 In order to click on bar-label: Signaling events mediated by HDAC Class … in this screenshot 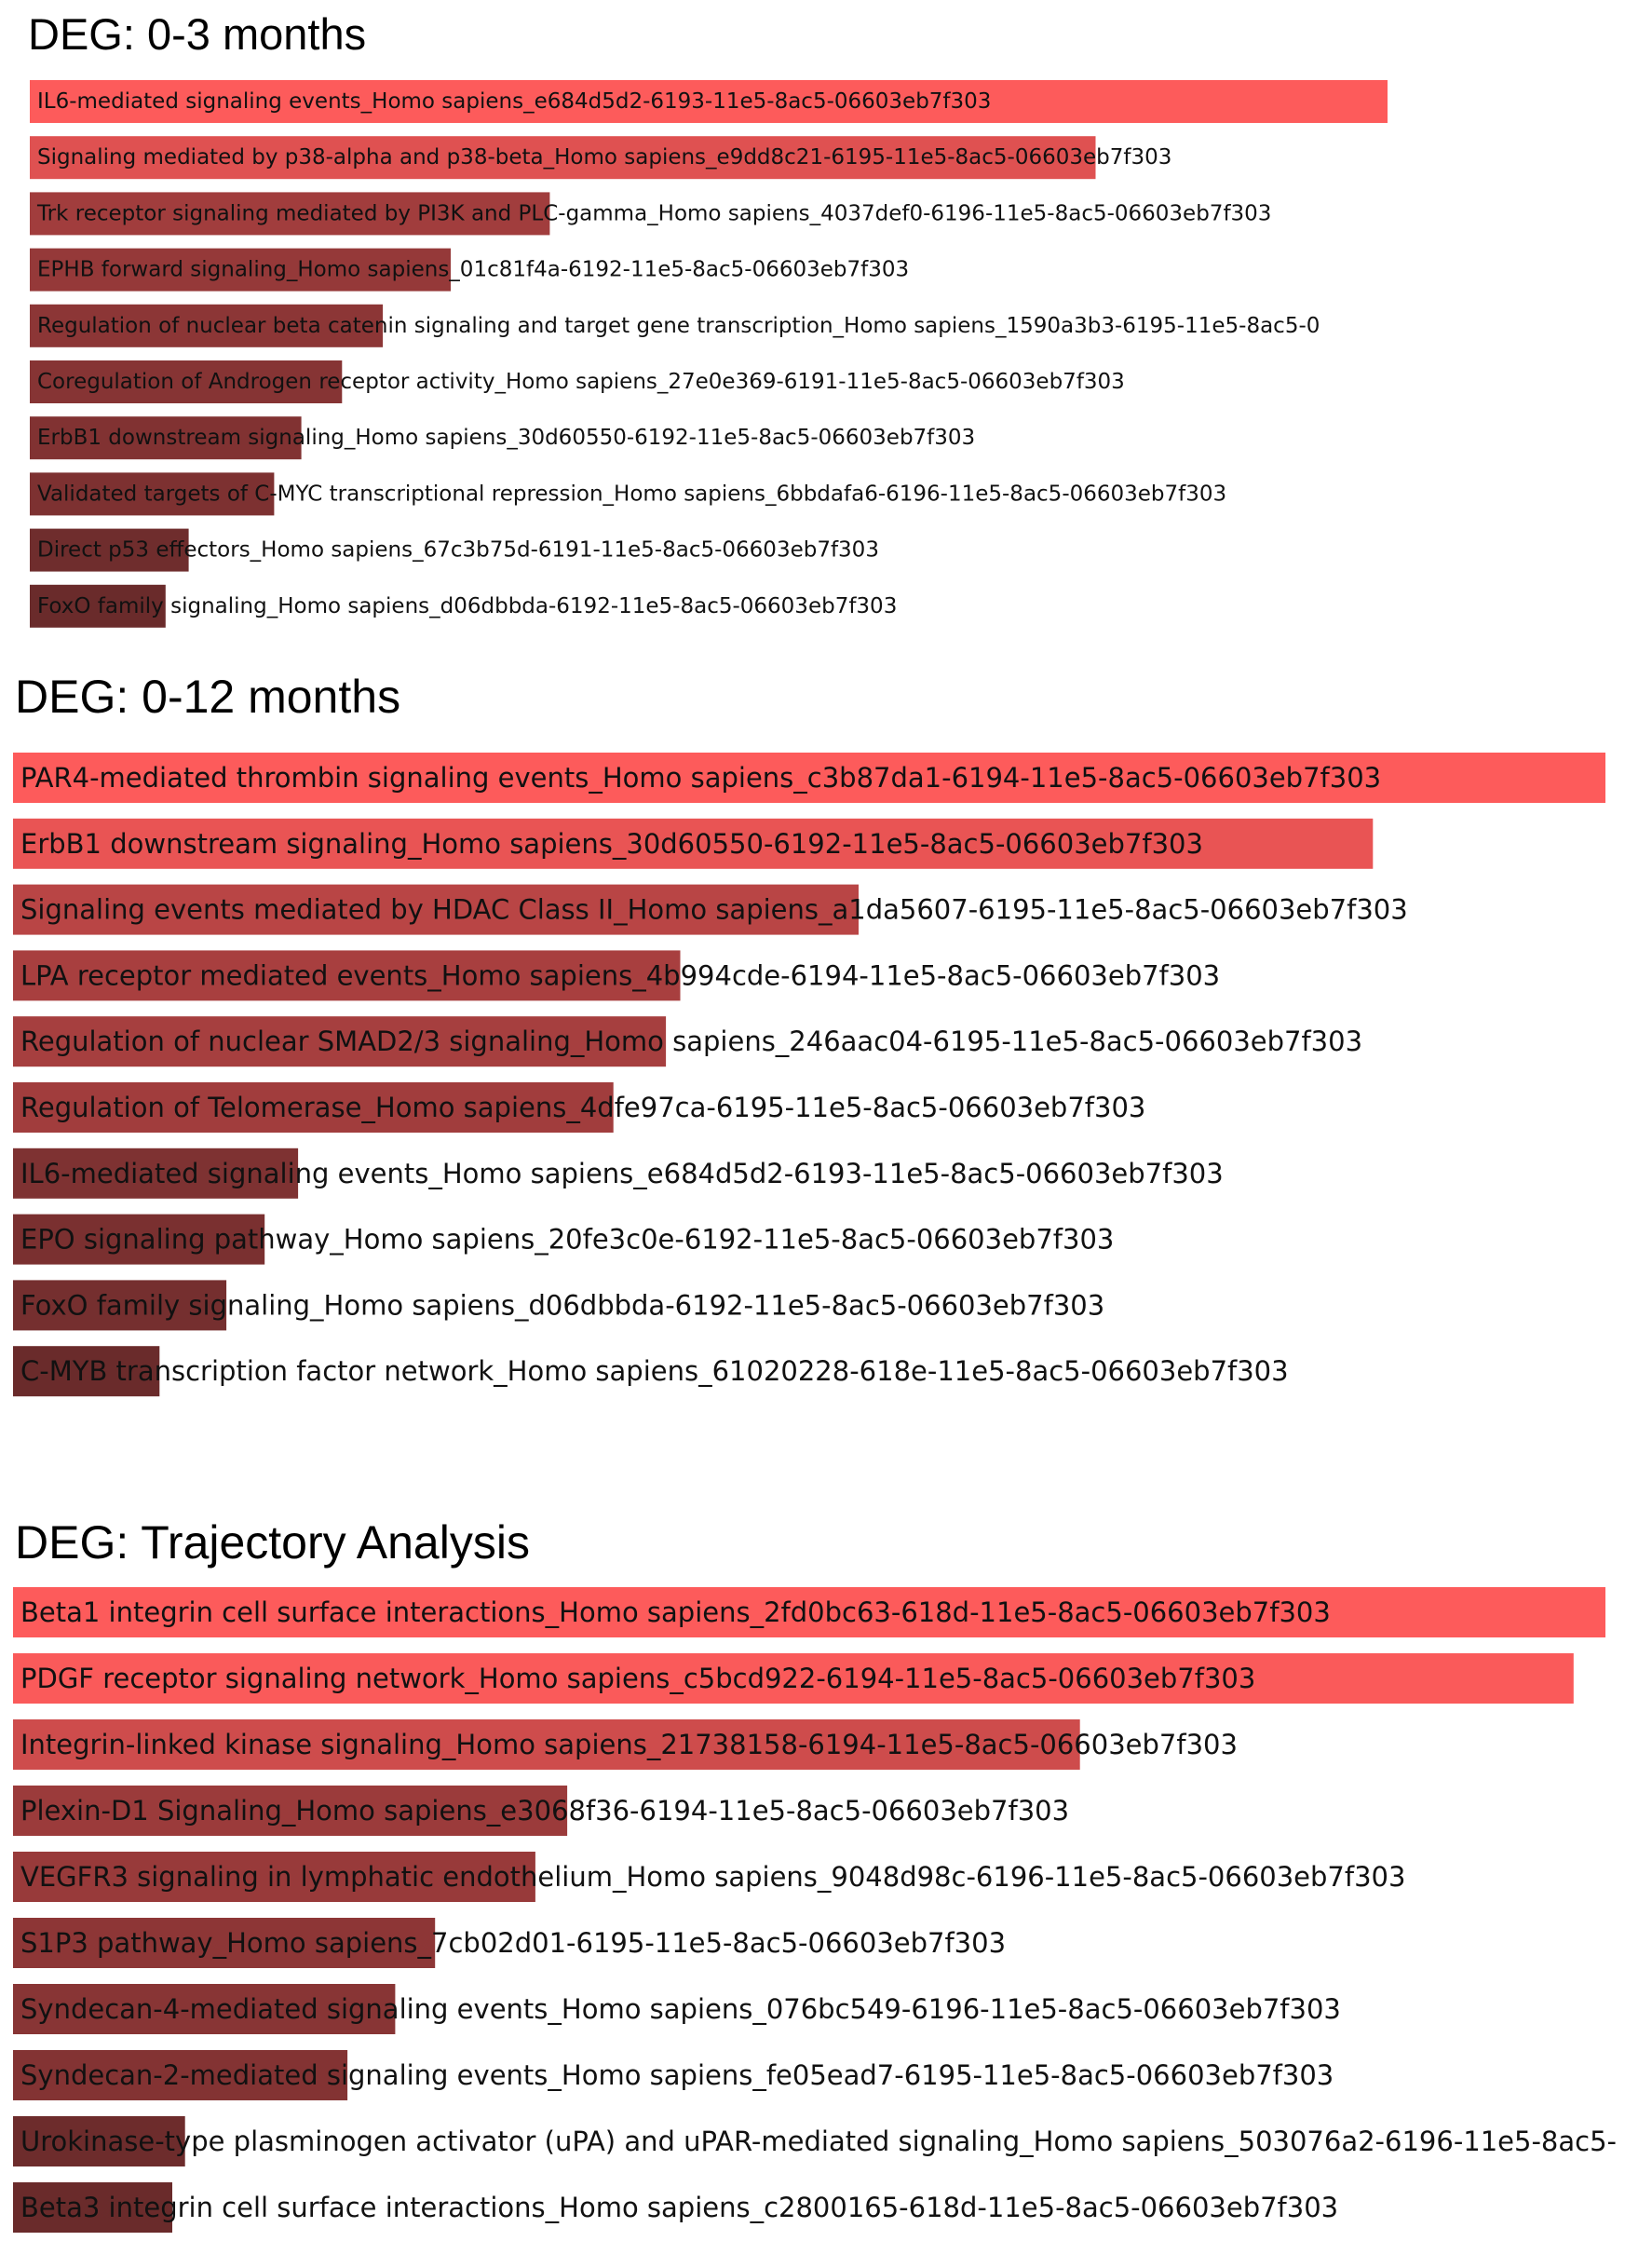, I will do `click(714, 910)`.